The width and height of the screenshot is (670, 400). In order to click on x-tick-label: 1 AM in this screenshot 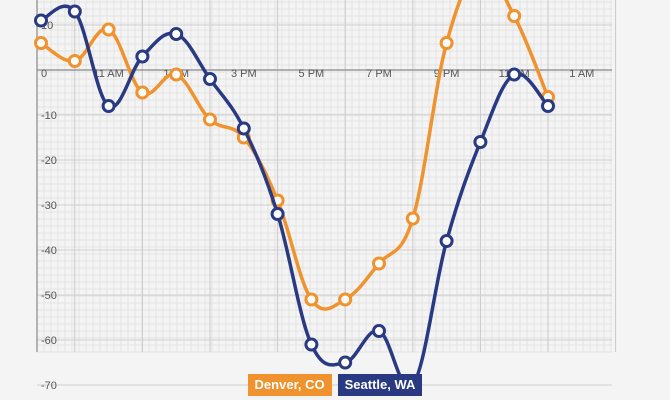, I will do `click(581, 74)`.